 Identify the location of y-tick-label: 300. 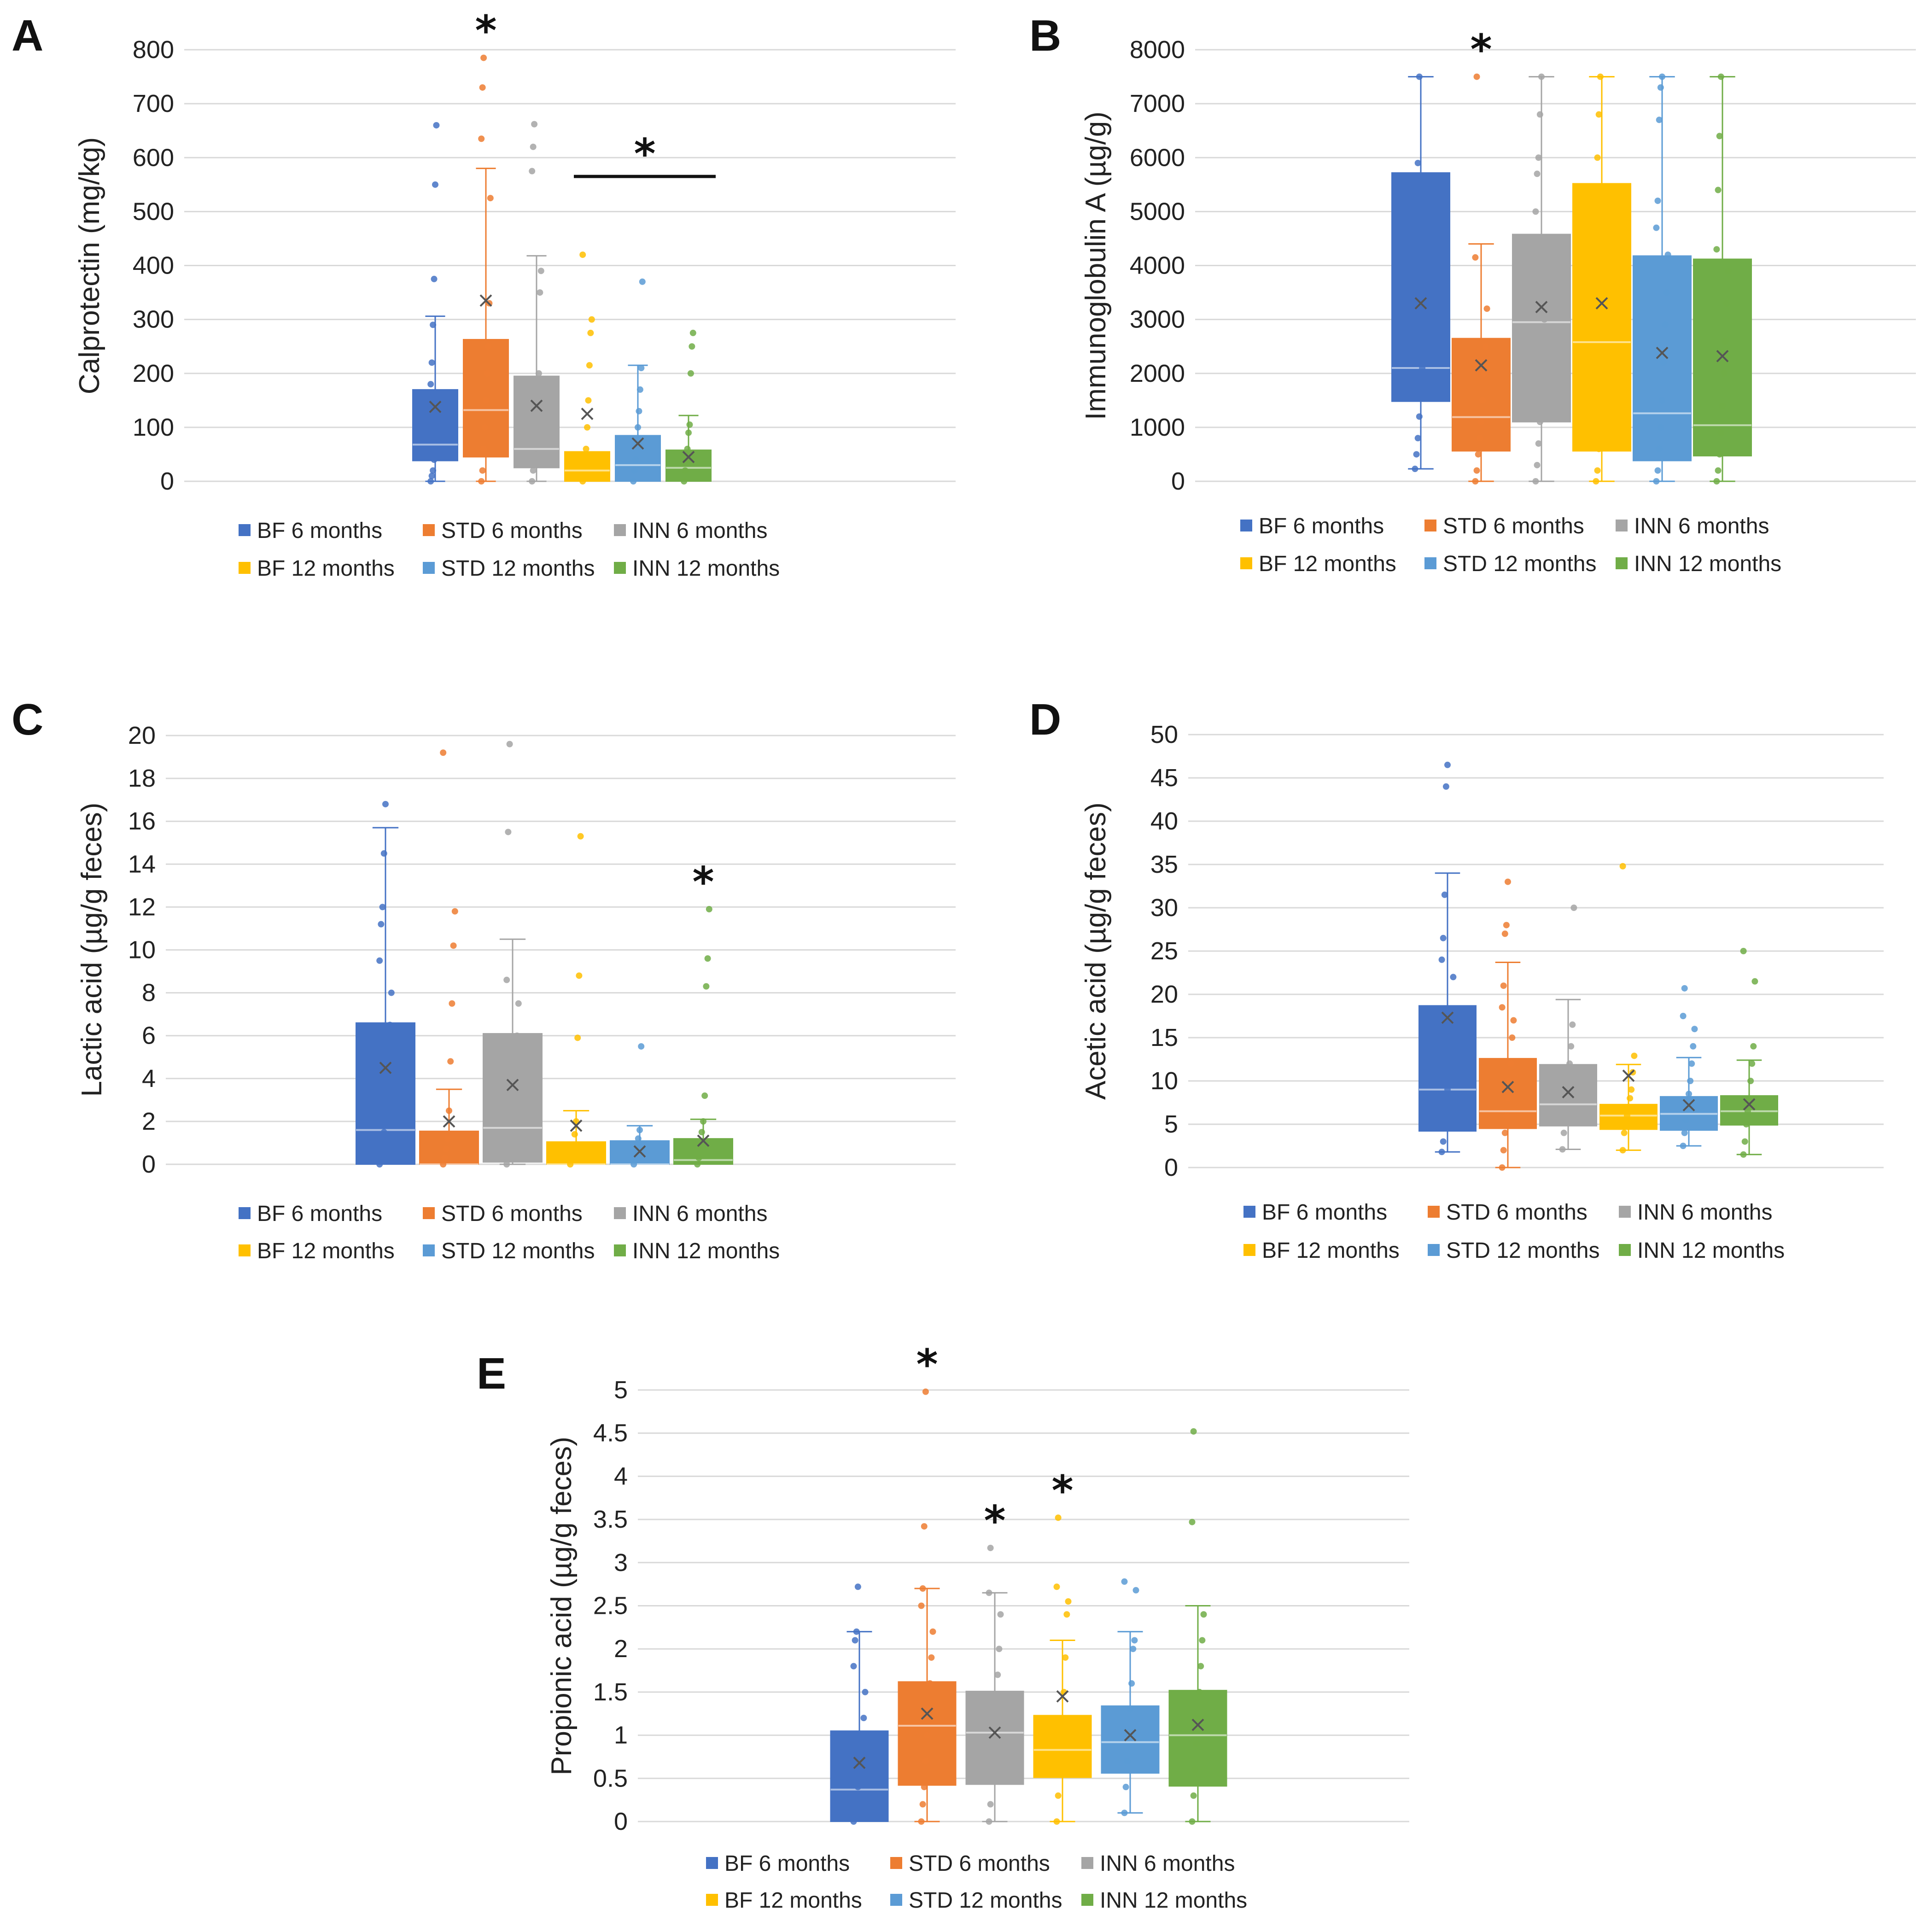
(153, 320).